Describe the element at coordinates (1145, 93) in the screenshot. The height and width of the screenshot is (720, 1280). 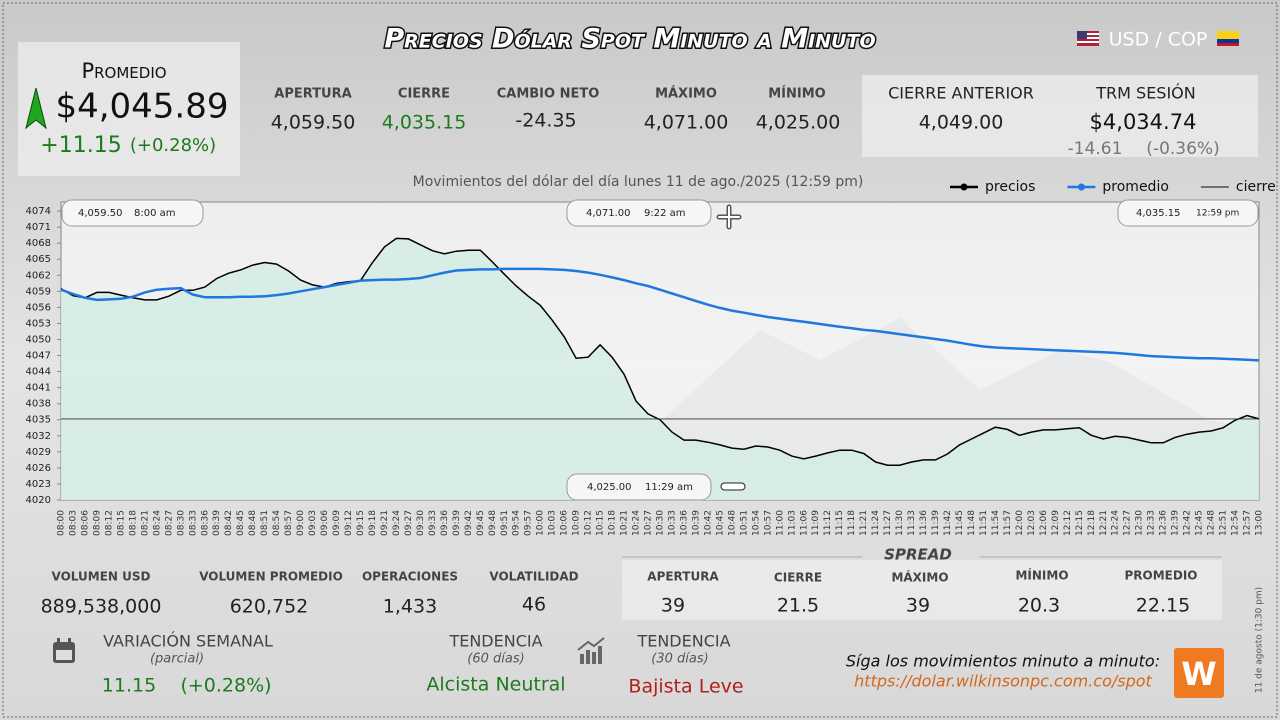
I see `trm-label: TRM SESIÓN` at that location.